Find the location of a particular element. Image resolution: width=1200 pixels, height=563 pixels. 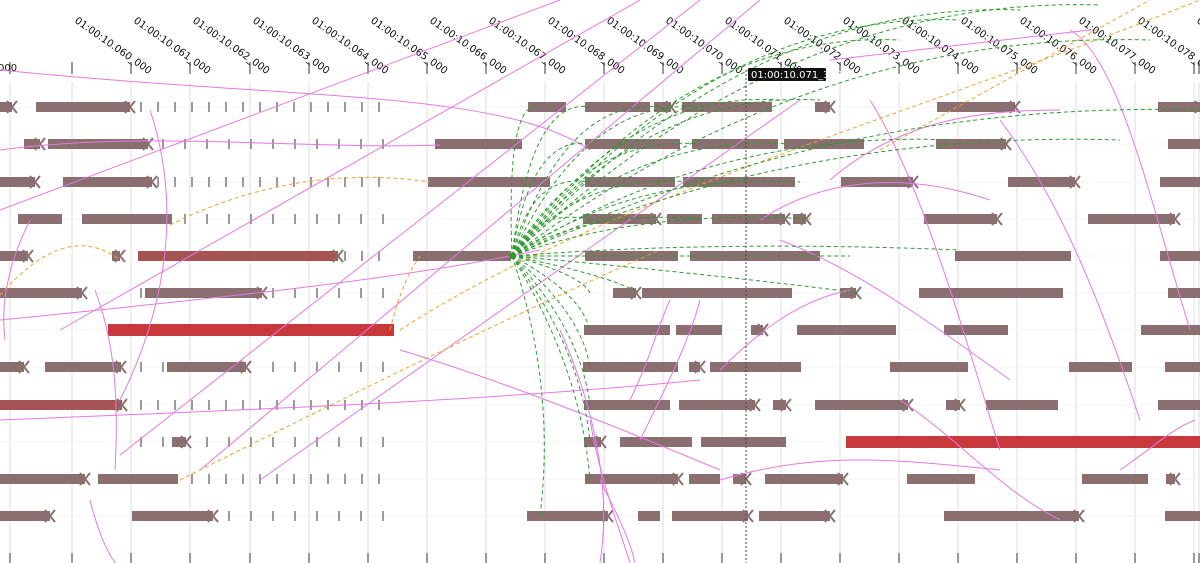

flow-arrow is located at coordinates (143, 255).